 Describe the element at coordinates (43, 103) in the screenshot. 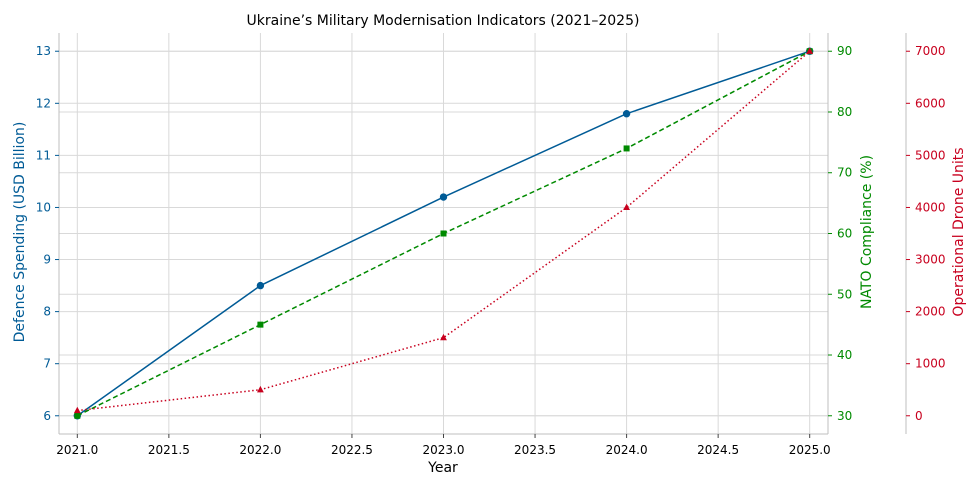

I see `left-tick-label: 12` at that location.